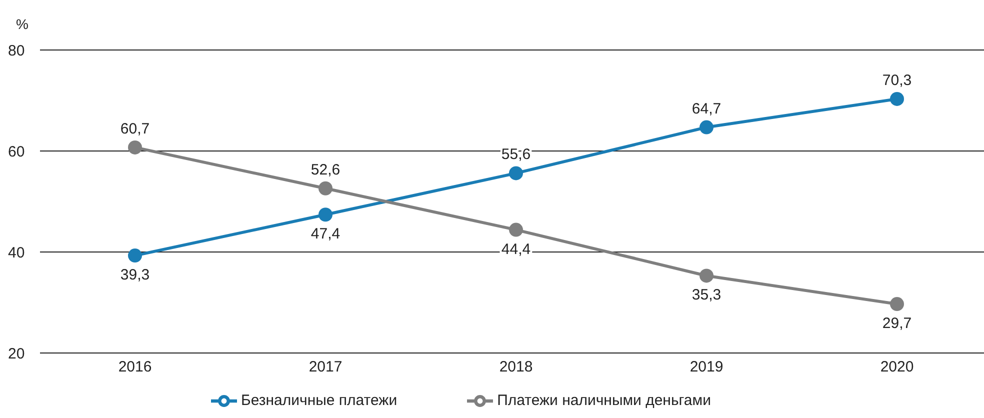 The image size is (984, 418). Describe the element at coordinates (897, 323) in the screenshot. I see `data-label: 29,7` at that location.